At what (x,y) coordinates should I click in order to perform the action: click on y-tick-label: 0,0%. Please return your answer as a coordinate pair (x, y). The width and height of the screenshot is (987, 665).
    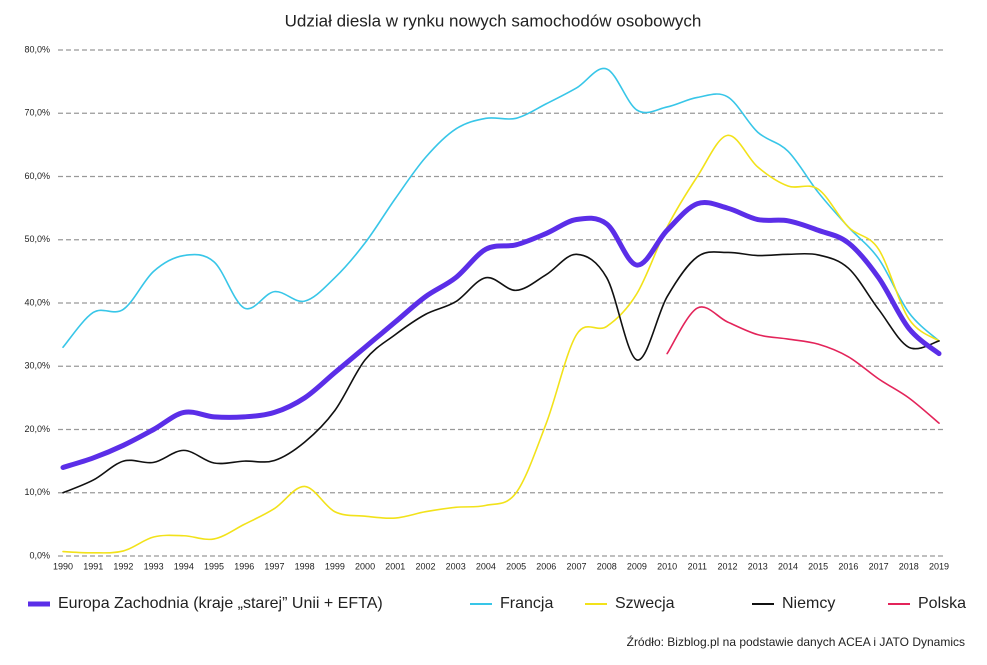
    Looking at the image, I should click on (39, 555).